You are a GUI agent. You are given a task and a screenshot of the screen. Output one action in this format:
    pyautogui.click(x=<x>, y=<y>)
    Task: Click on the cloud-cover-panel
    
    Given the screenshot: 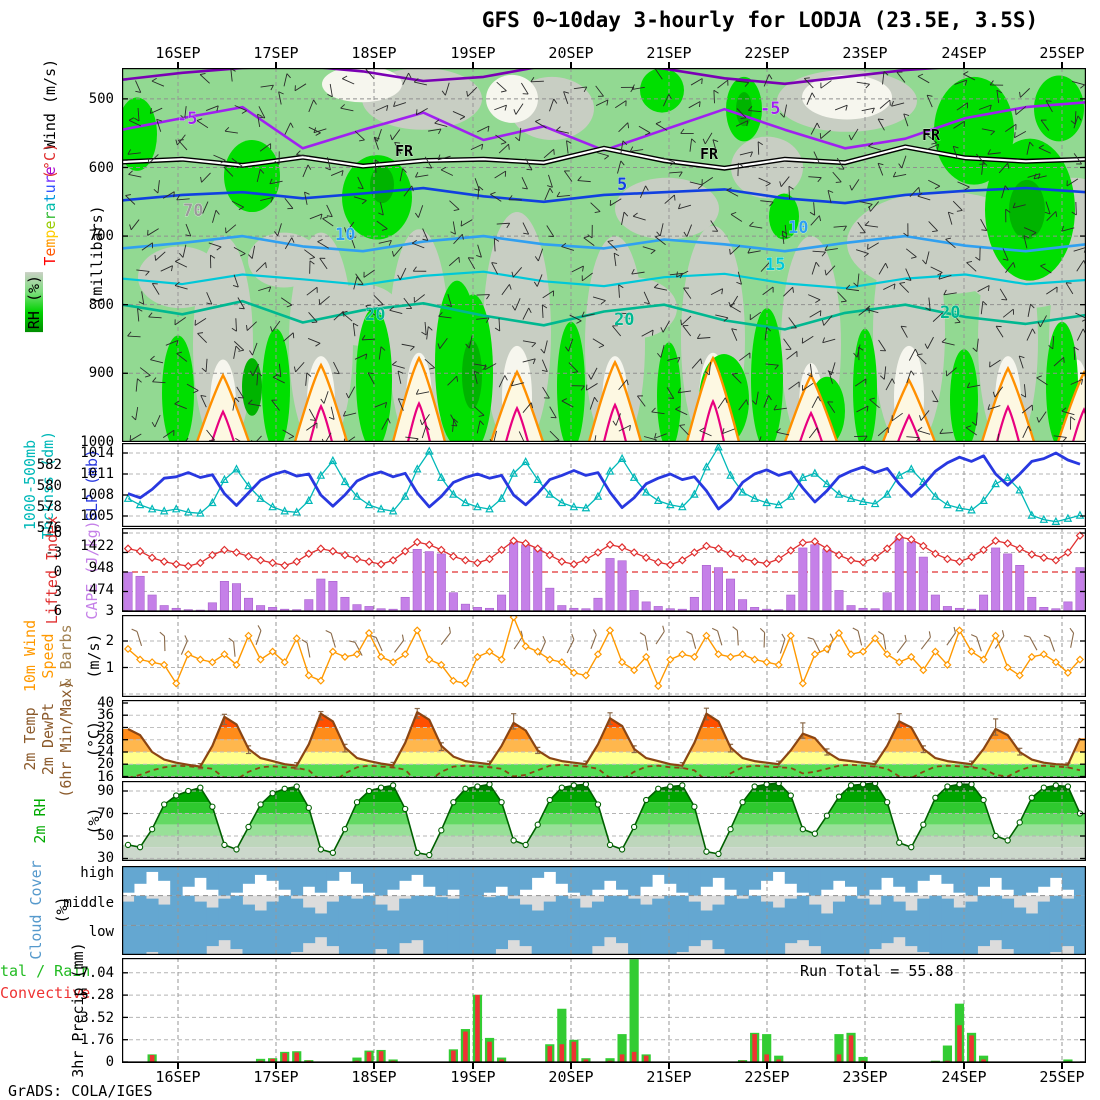 What is the action you would take?
    pyautogui.click(x=604, y=910)
    